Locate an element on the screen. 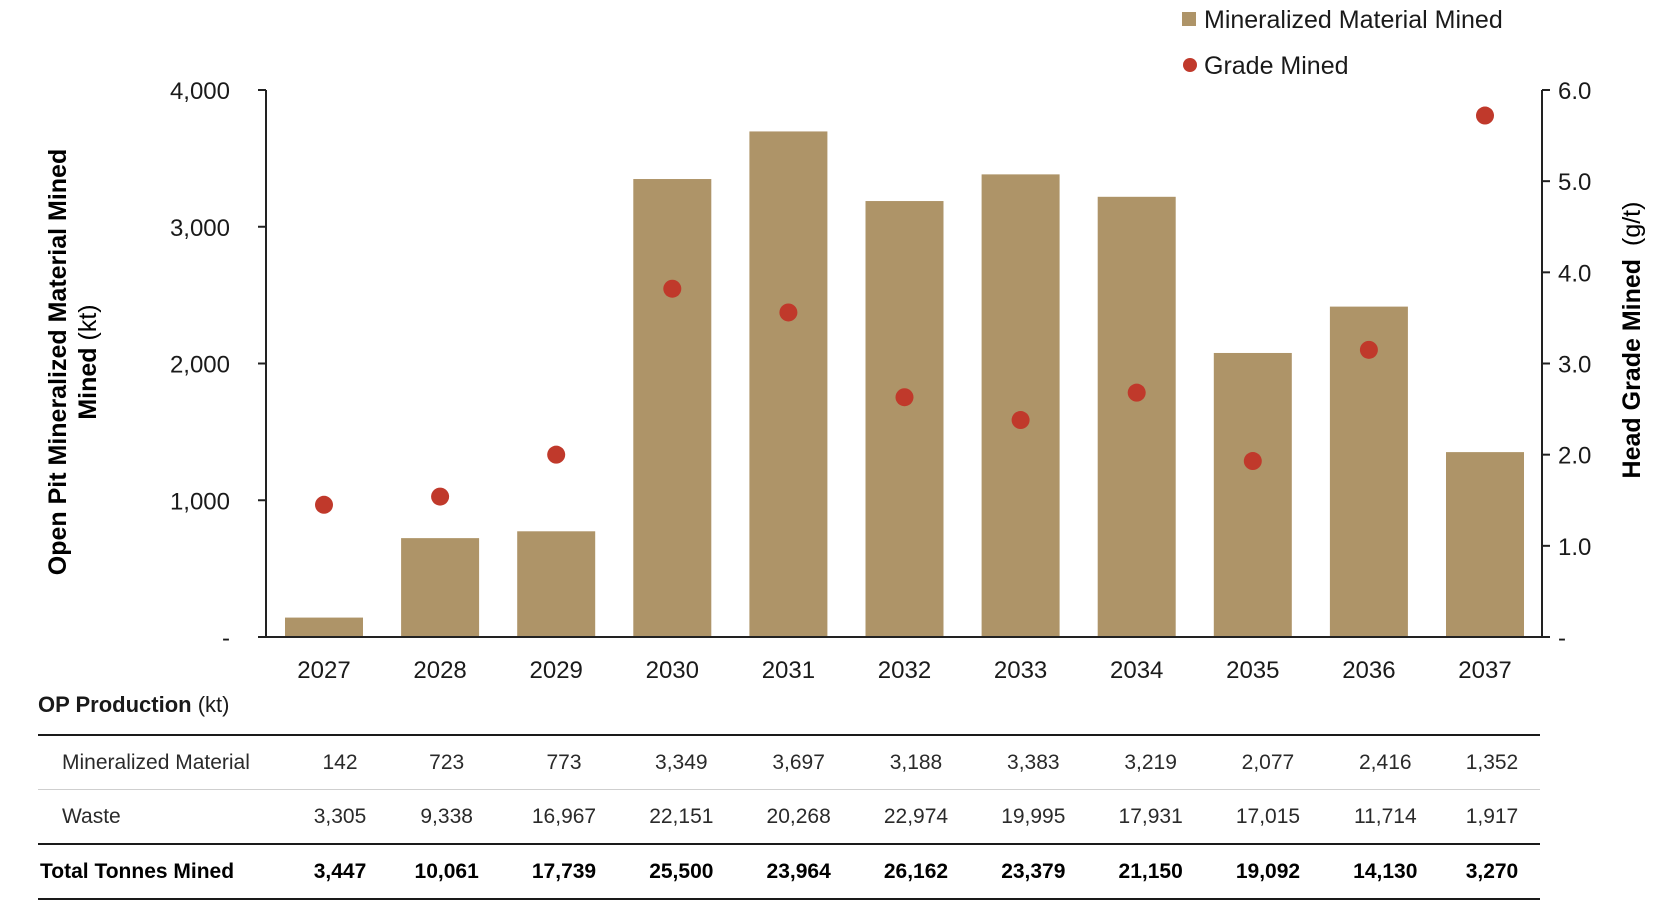 The height and width of the screenshot is (910, 1668). table-cell: 3,447 is located at coordinates (340, 872).